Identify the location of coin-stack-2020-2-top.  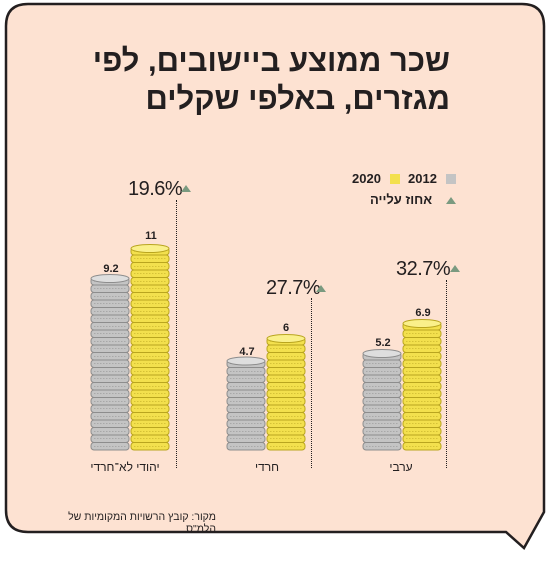
(422, 323).